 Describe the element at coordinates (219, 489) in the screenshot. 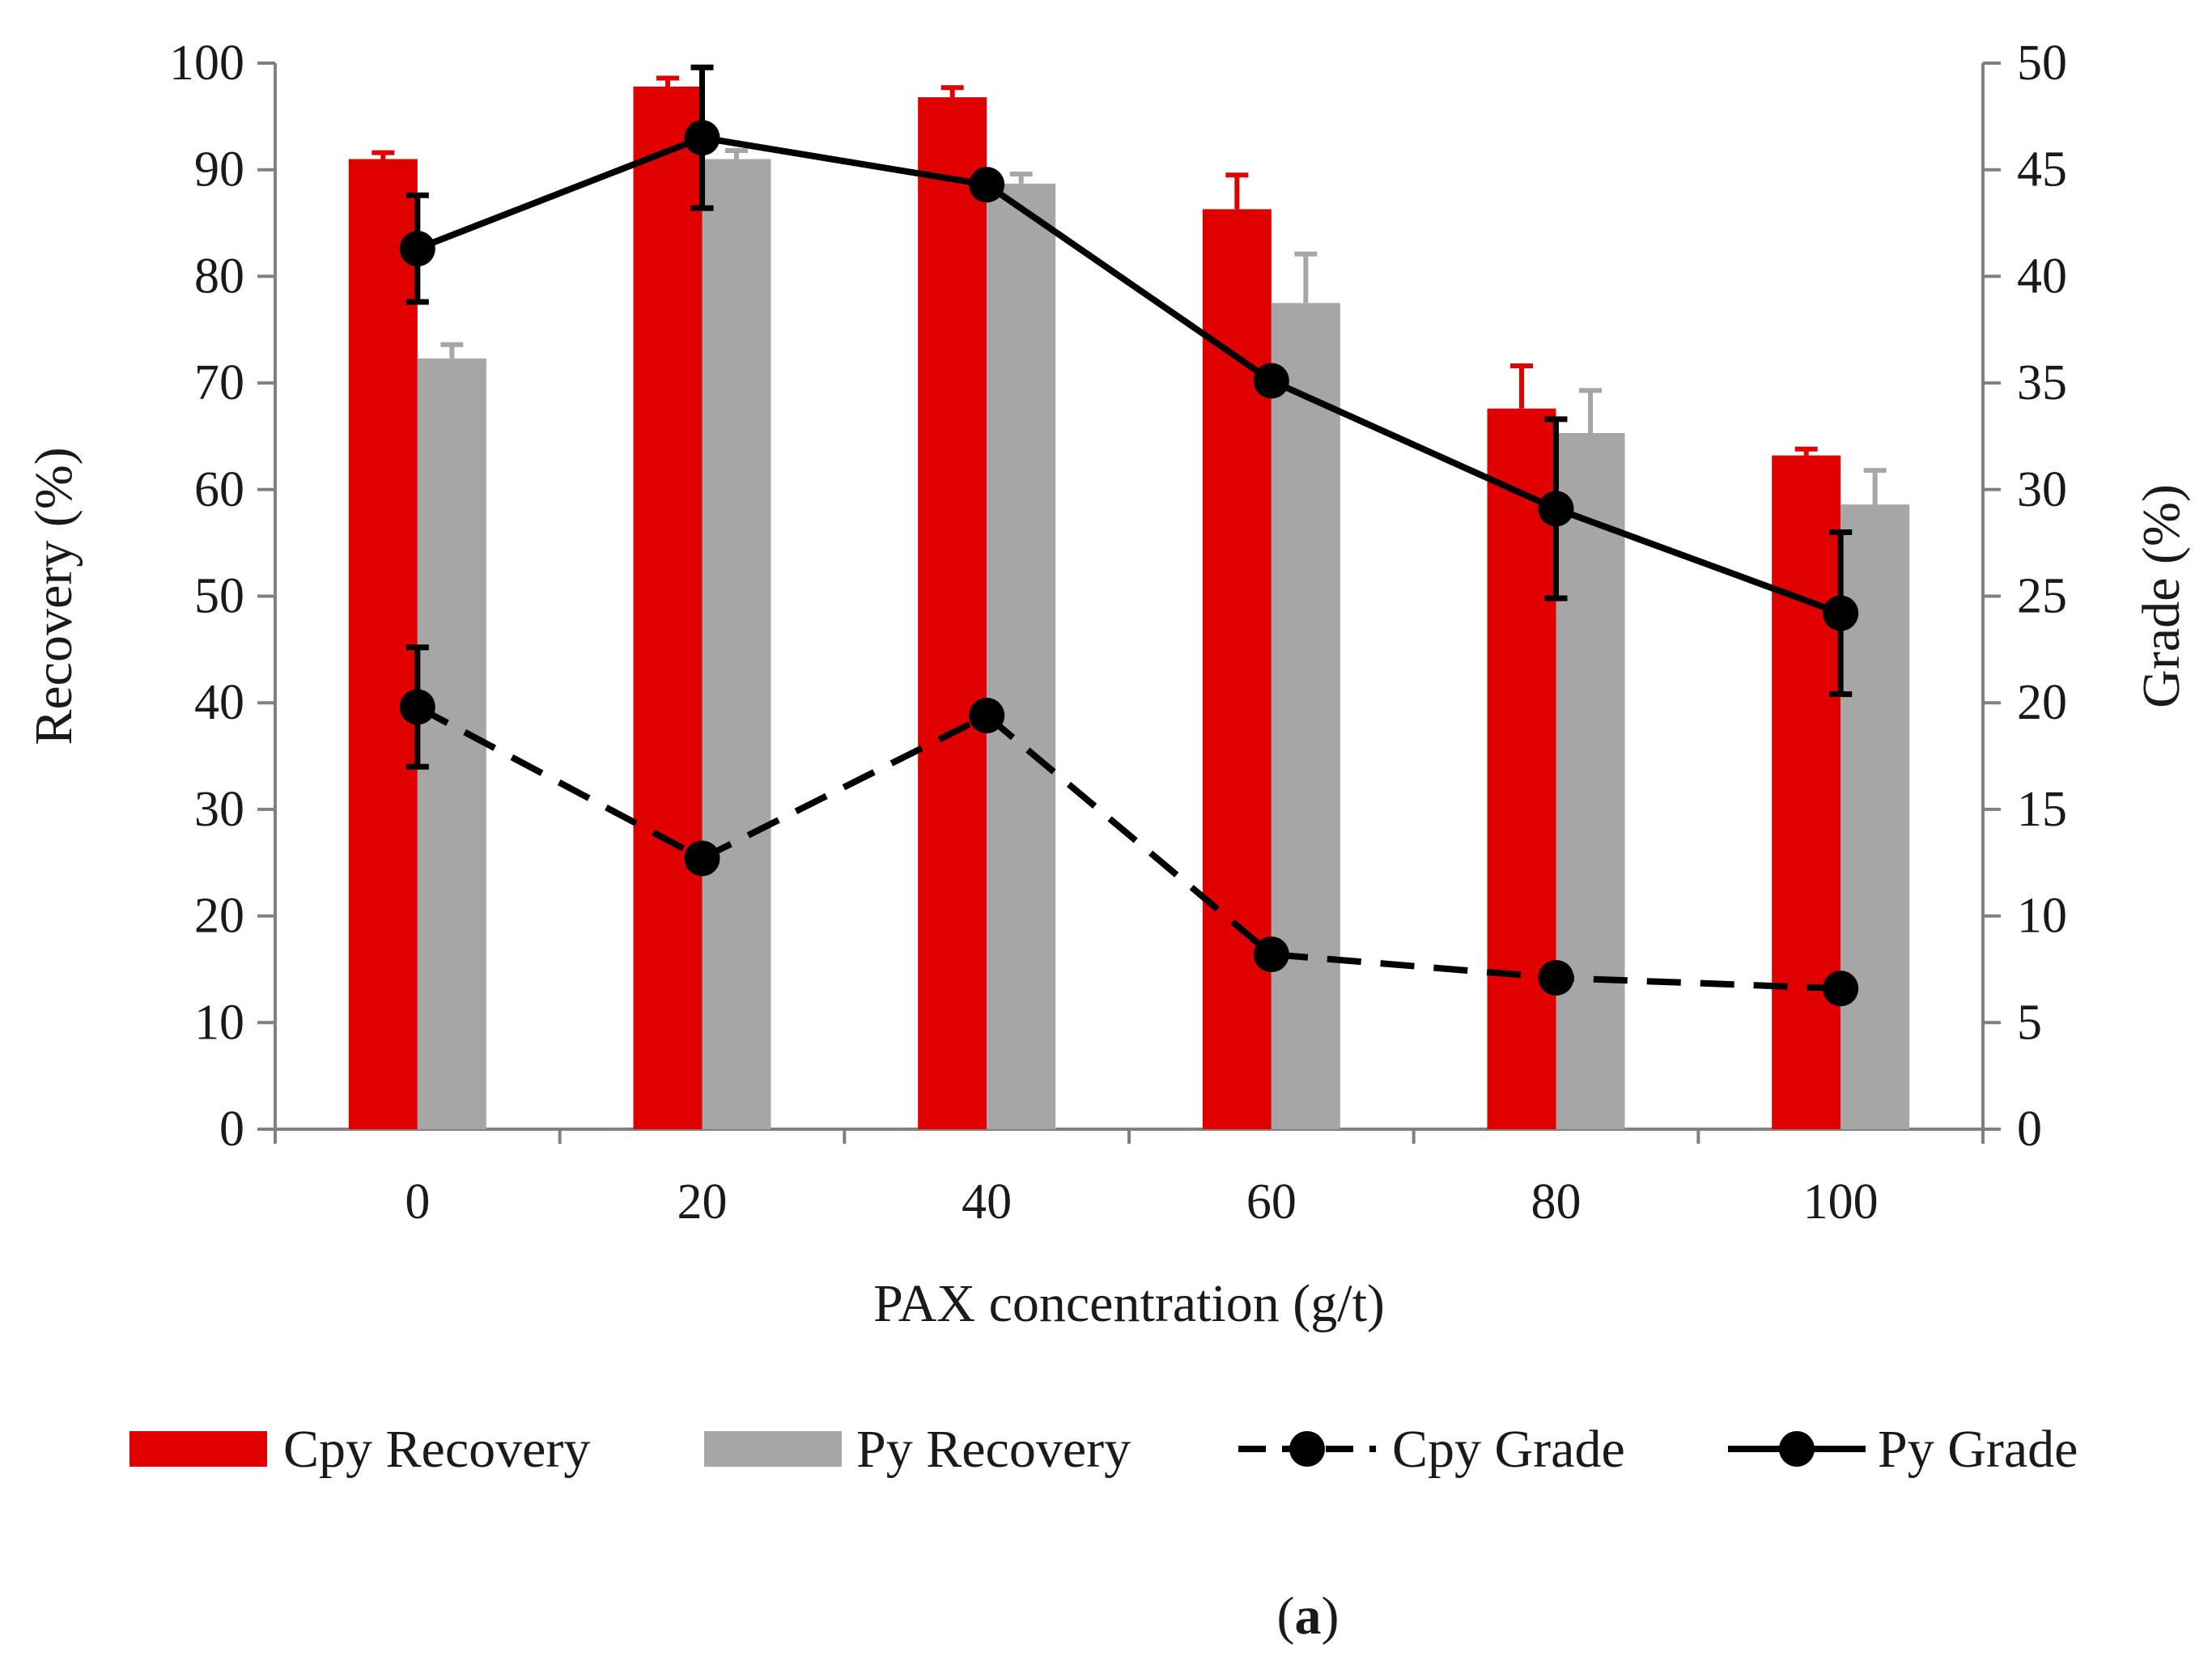

I see `left-tick-label: 60` at that location.